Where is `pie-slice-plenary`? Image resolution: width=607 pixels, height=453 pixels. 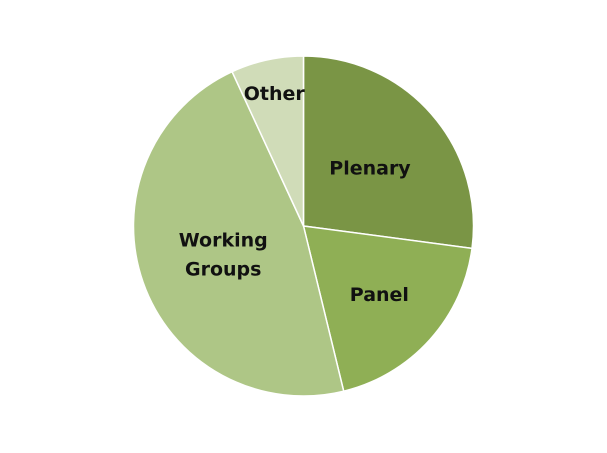
pie-slice-plenary is located at coordinates (388, 152).